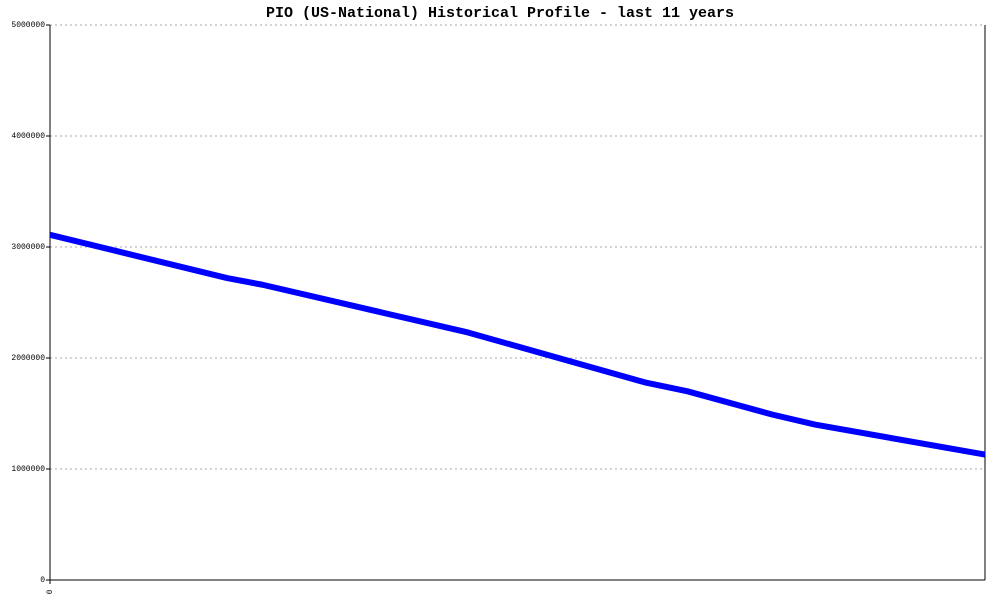  What do you see at coordinates (28, 247) in the screenshot?
I see `y-tick-label: 3000000` at bounding box center [28, 247].